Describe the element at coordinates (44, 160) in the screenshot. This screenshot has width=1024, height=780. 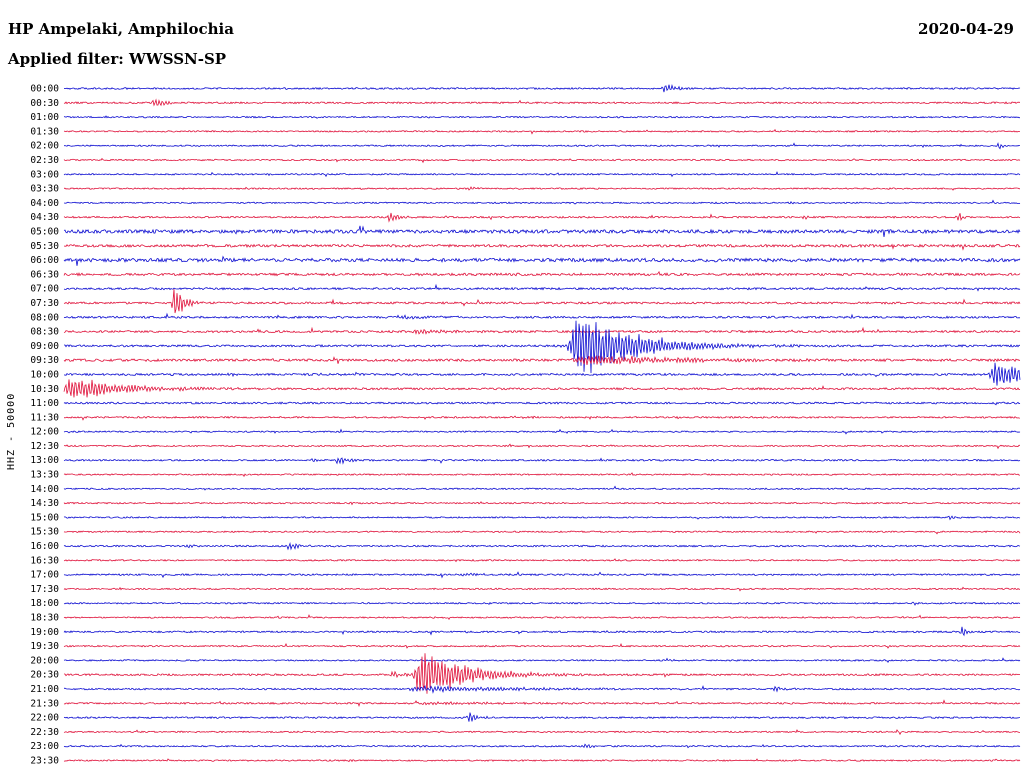
I see `time-label: 02:30` at that location.